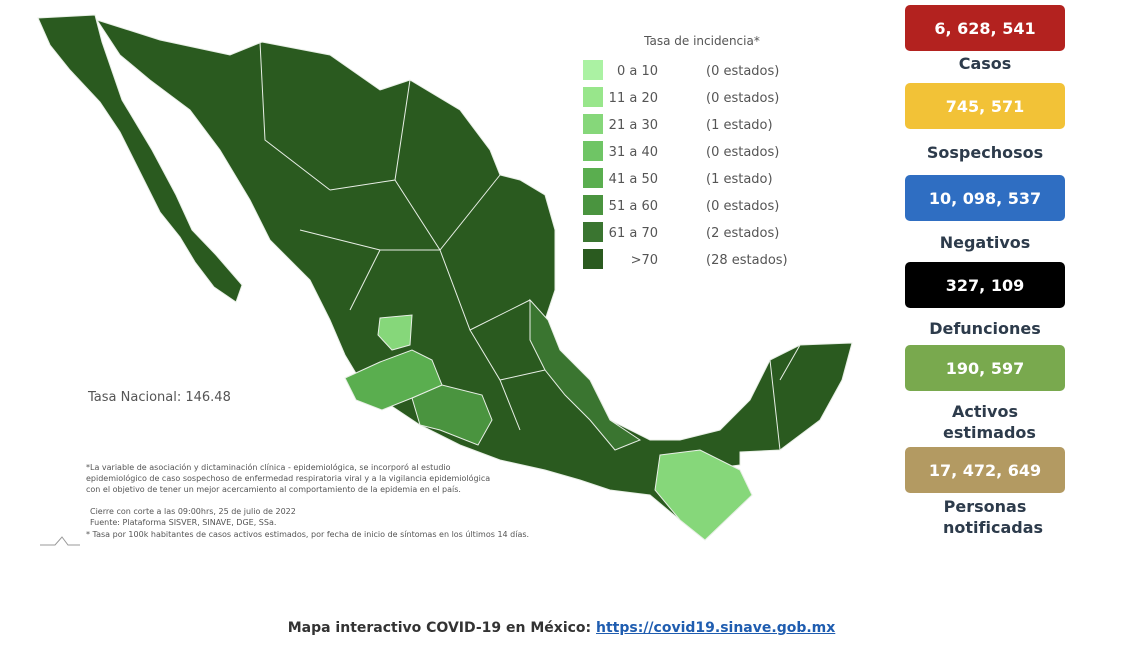 The image size is (1123, 647). I want to click on legend-range: 51 a 60, so click(633, 206).